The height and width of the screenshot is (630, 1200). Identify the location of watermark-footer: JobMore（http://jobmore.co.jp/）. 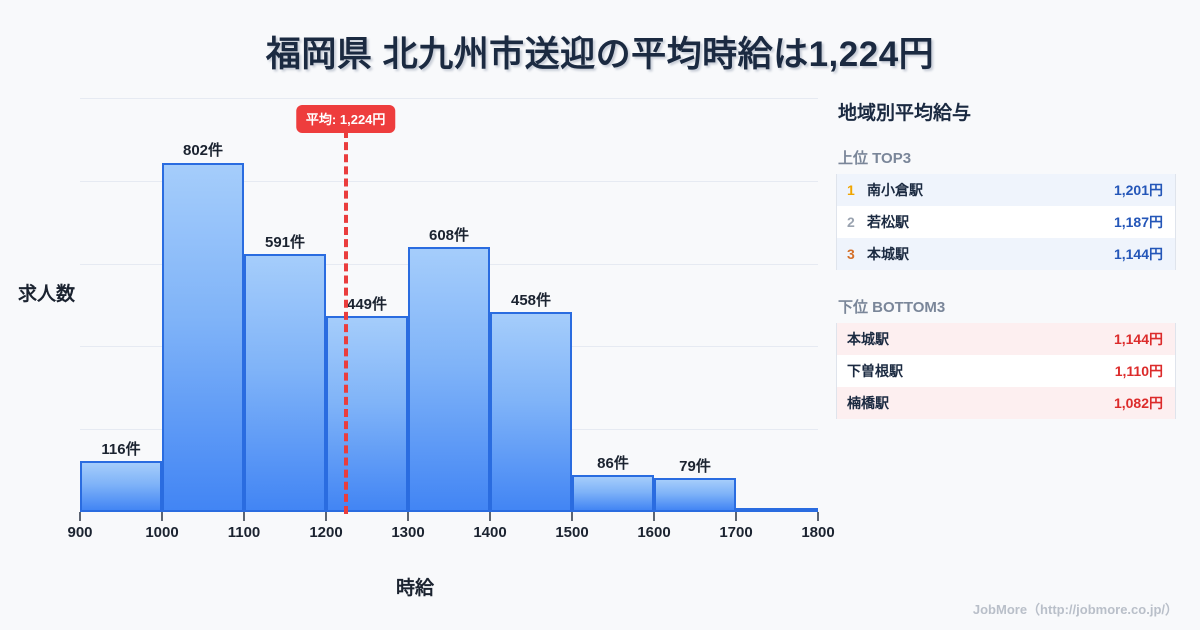
(1075, 609).